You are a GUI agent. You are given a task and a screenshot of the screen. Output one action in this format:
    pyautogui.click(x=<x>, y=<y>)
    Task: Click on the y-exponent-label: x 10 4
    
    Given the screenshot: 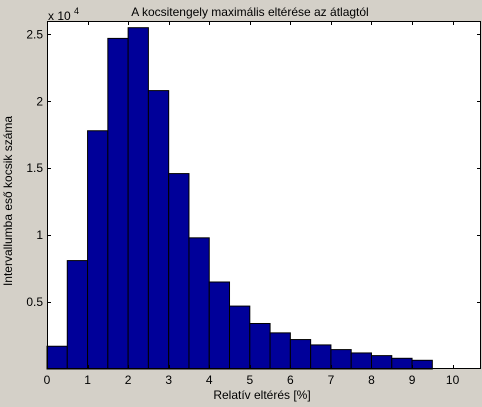 What is the action you would take?
    pyautogui.click(x=63, y=14)
    